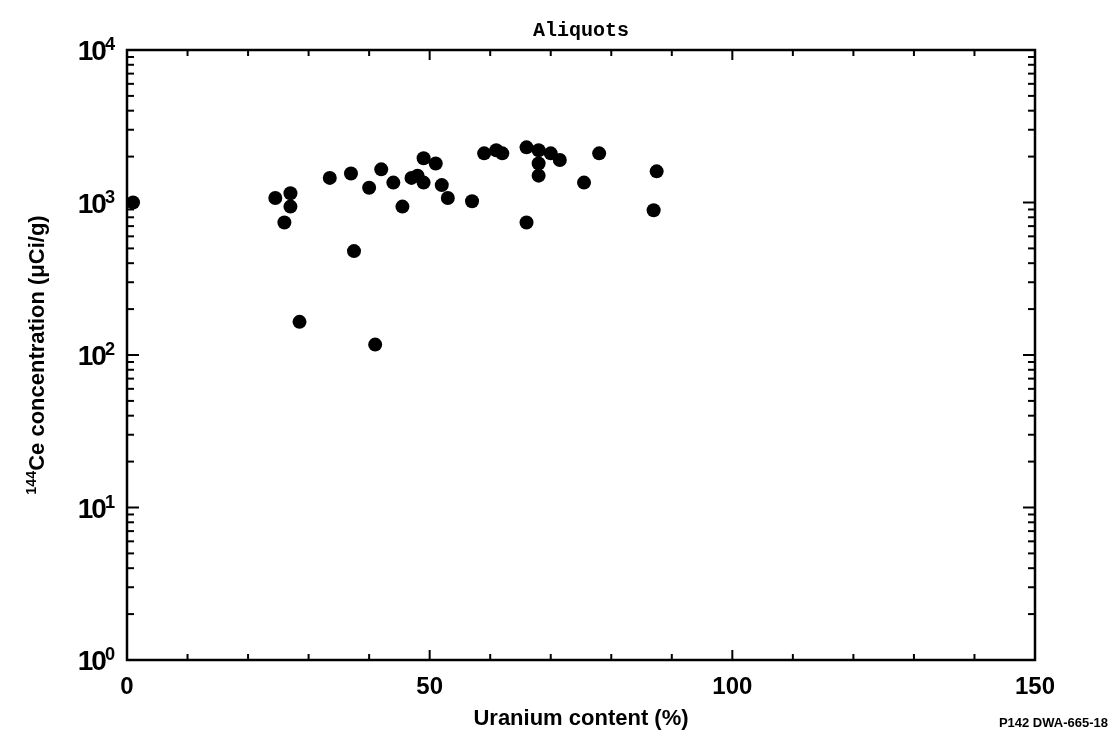 This screenshot has height=737, width=1114. Describe the element at coordinates (581, 717) in the screenshot. I see `x-axis-title: Uranium content (%)` at that location.